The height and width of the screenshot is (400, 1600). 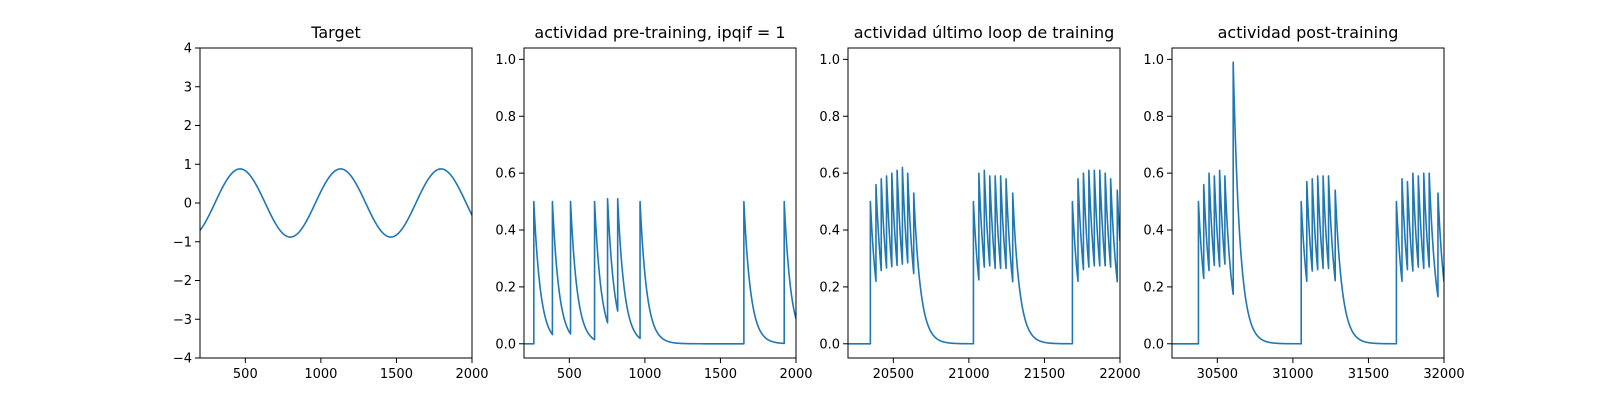 I want to click on subplot-title: actividad post-training, so click(x=1308, y=32).